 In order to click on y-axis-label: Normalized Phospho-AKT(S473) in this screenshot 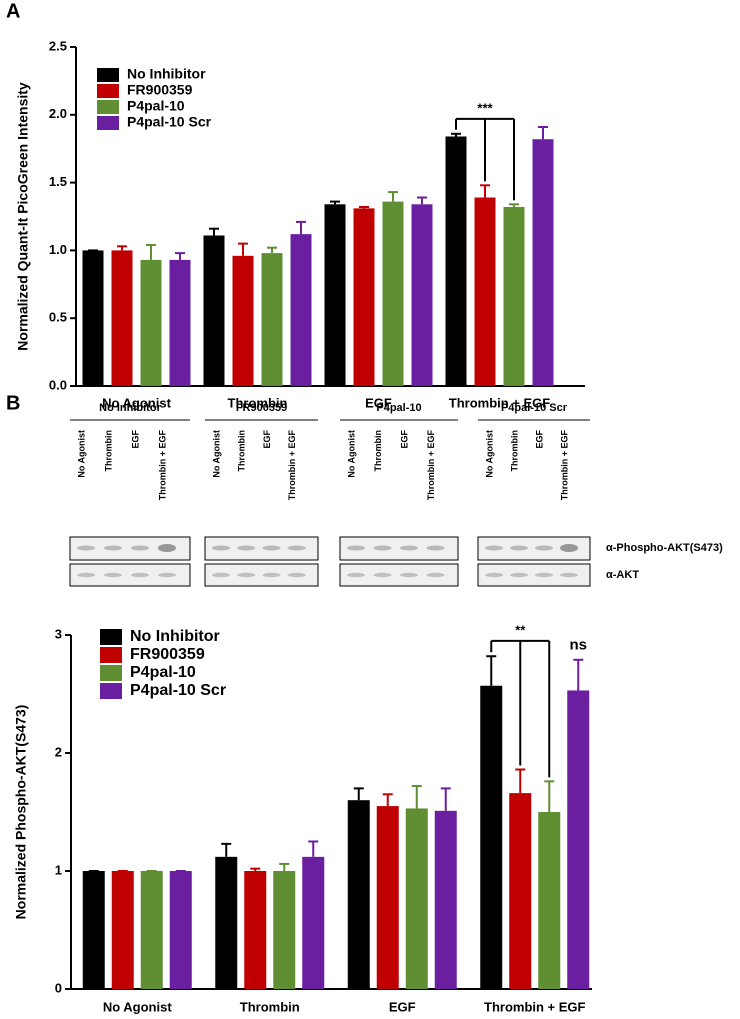, I will do `click(21, 812)`.